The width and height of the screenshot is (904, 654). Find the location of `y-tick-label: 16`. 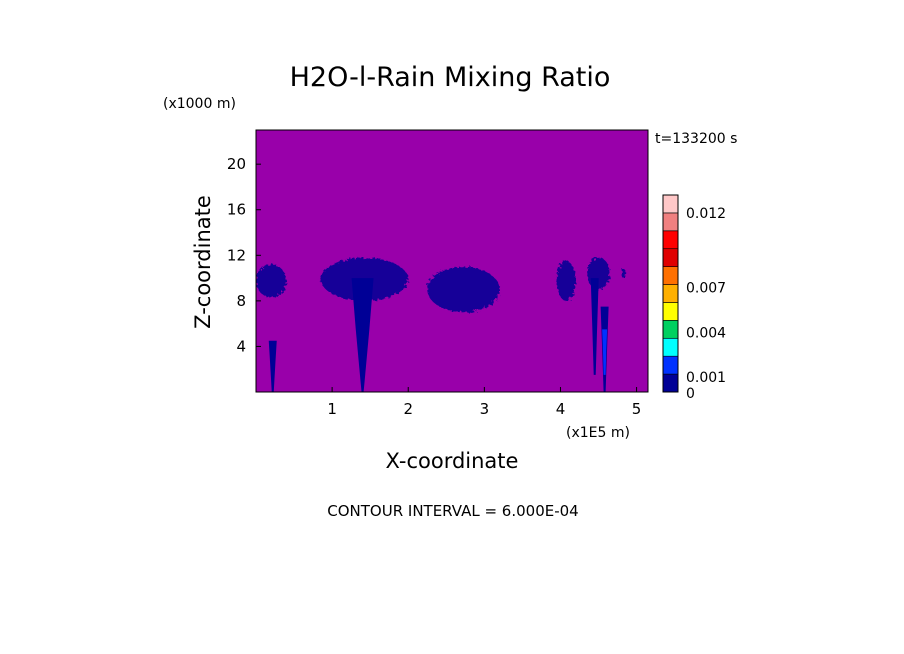

y-tick-label: 16 is located at coordinates (236, 210).